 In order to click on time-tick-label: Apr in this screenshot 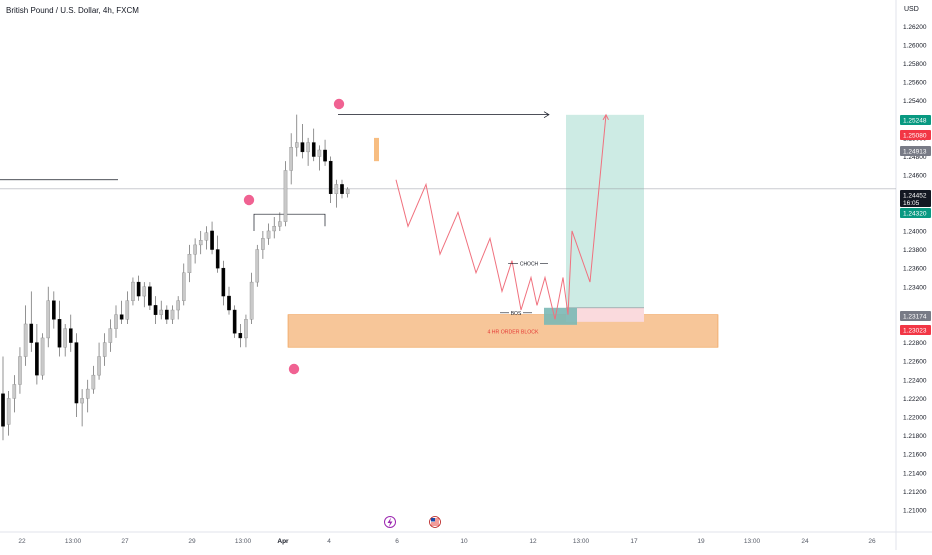, I will do `click(283, 541)`.